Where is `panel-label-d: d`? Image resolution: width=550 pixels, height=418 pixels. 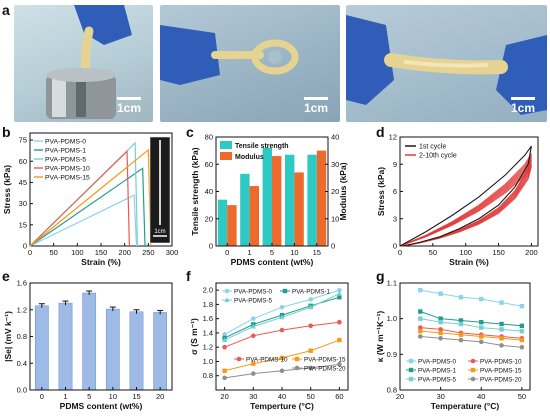
panel-label-d: d is located at coordinates (380, 132).